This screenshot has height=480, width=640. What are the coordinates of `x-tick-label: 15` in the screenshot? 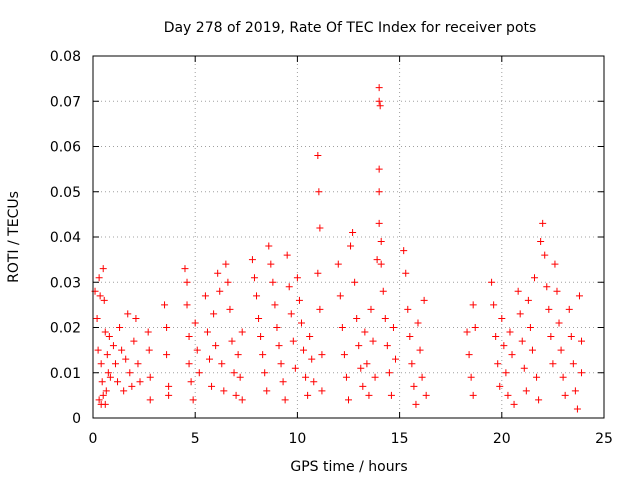 It's located at (400, 439).